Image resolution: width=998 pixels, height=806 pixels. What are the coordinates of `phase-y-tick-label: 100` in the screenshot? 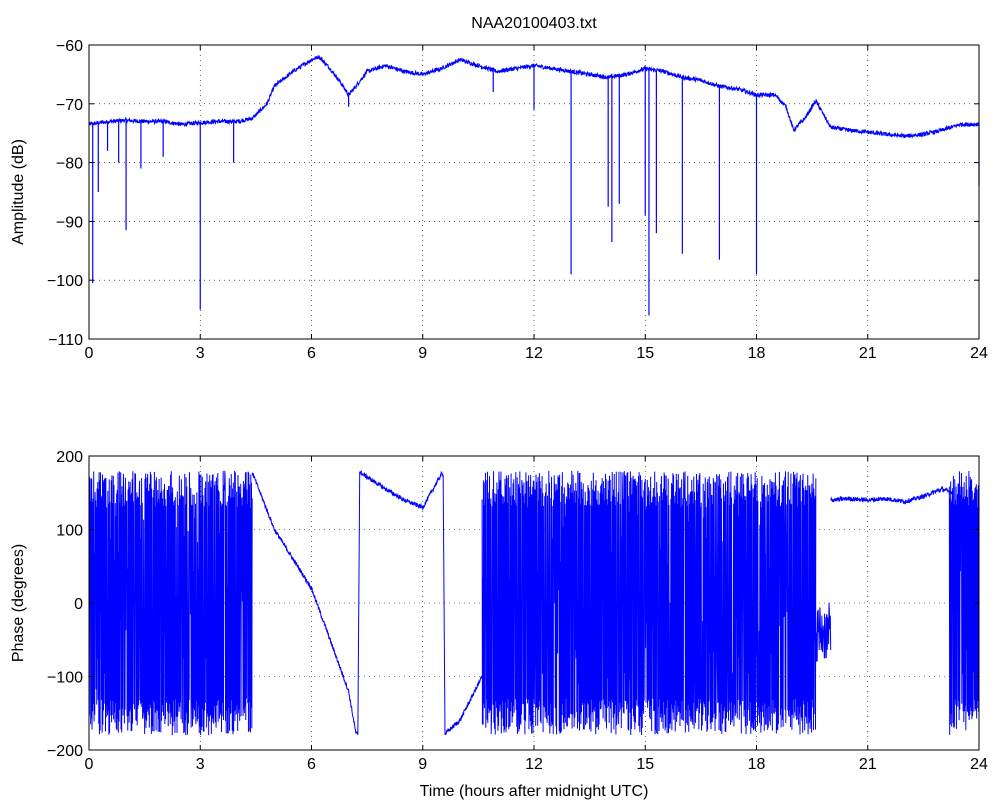 It's located at (69, 531).